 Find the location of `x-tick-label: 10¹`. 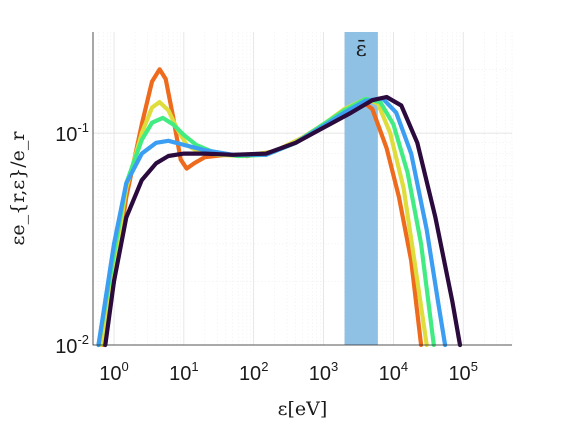

x-tick-label: 10¹ is located at coordinates (183, 372).